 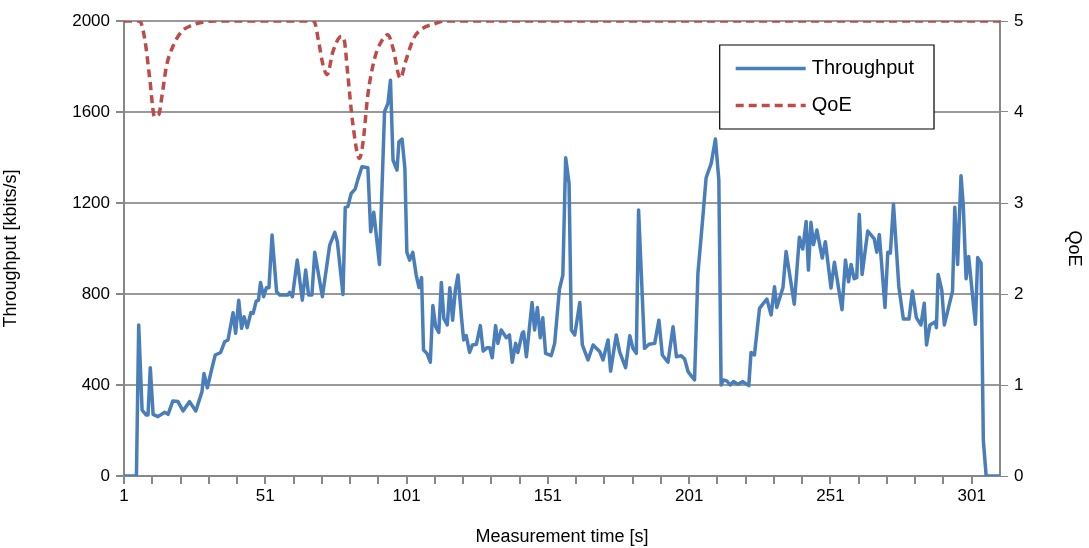 What do you see at coordinates (95, 293) in the screenshot?
I see `y-tick-label: 800` at bounding box center [95, 293].